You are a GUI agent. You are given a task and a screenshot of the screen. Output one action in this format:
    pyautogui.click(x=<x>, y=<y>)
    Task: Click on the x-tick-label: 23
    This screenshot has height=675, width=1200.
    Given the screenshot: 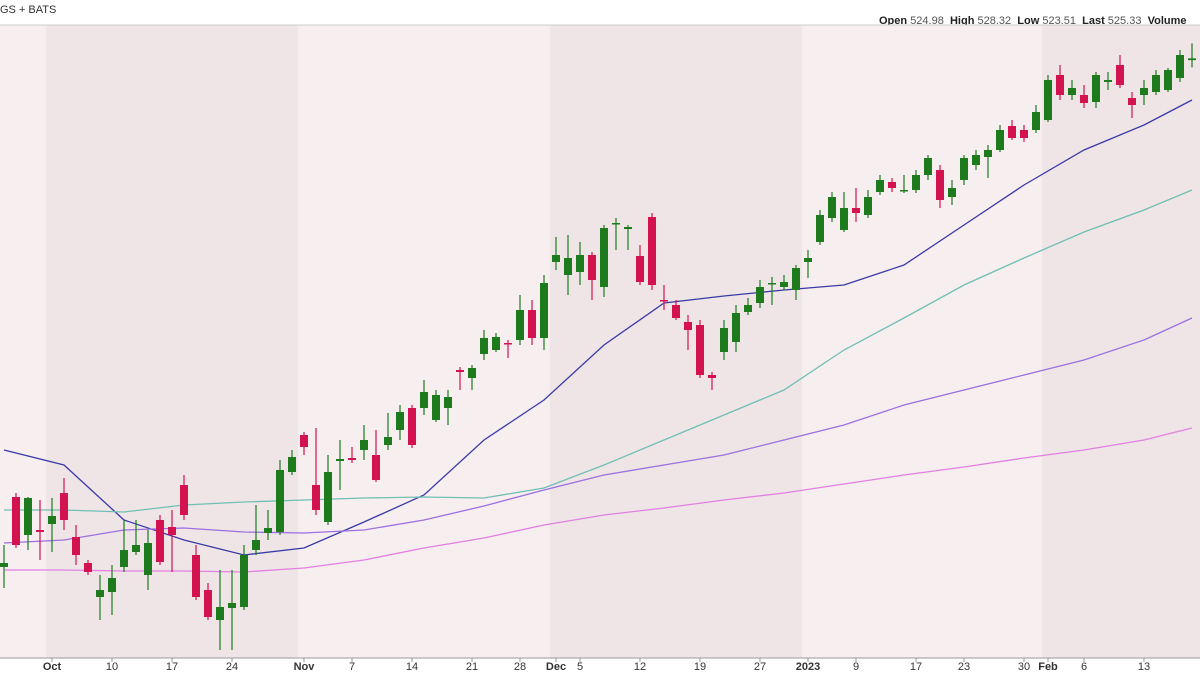 What is the action you would take?
    pyautogui.click(x=964, y=667)
    